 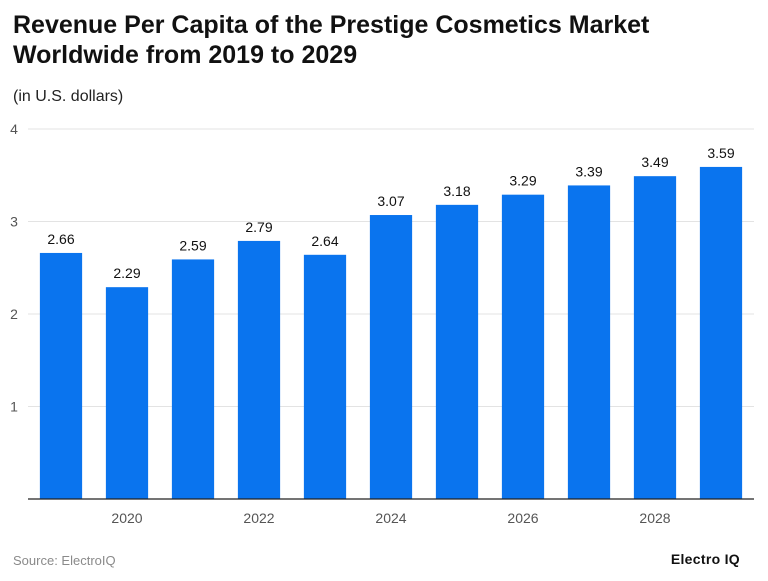 What do you see at coordinates (390, 518) in the screenshot?
I see `x-tick-label: 2024` at bounding box center [390, 518].